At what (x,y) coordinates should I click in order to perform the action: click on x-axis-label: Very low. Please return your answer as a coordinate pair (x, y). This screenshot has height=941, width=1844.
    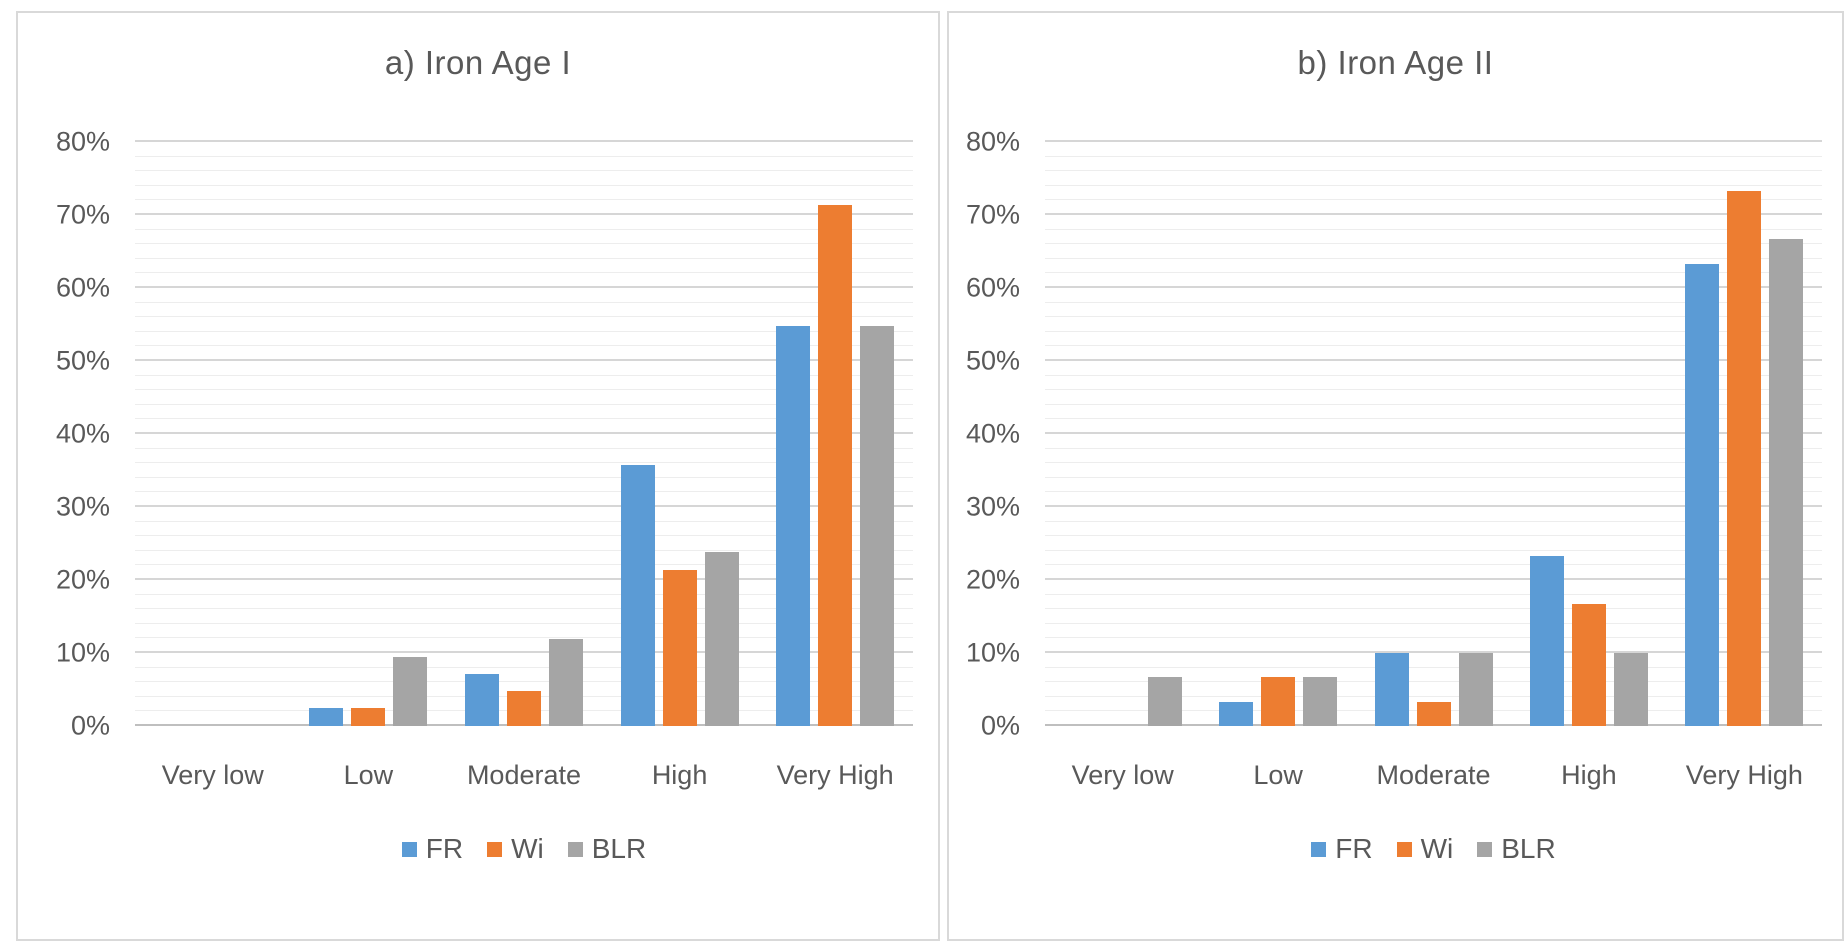
    Looking at the image, I should click on (1122, 775).